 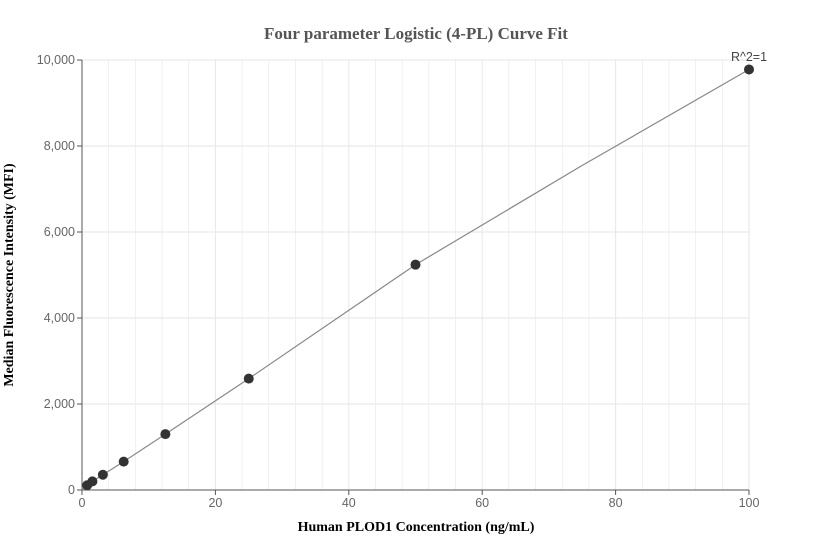 What do you see at coordinates (59, 404) in the screenshot?
I see `y-tick-label: 2,000` at bounding box center [59, 404].